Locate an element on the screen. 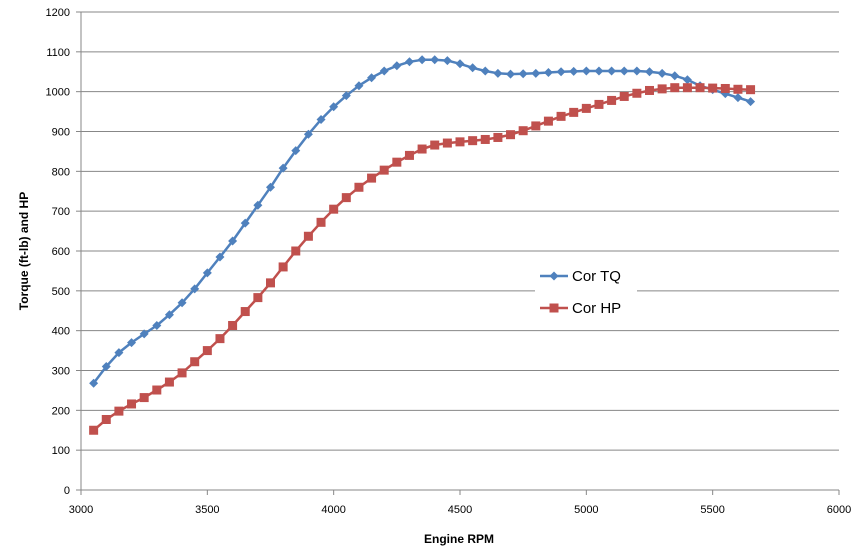  y-tick-label: 900 is located at coordinates (61, 133).